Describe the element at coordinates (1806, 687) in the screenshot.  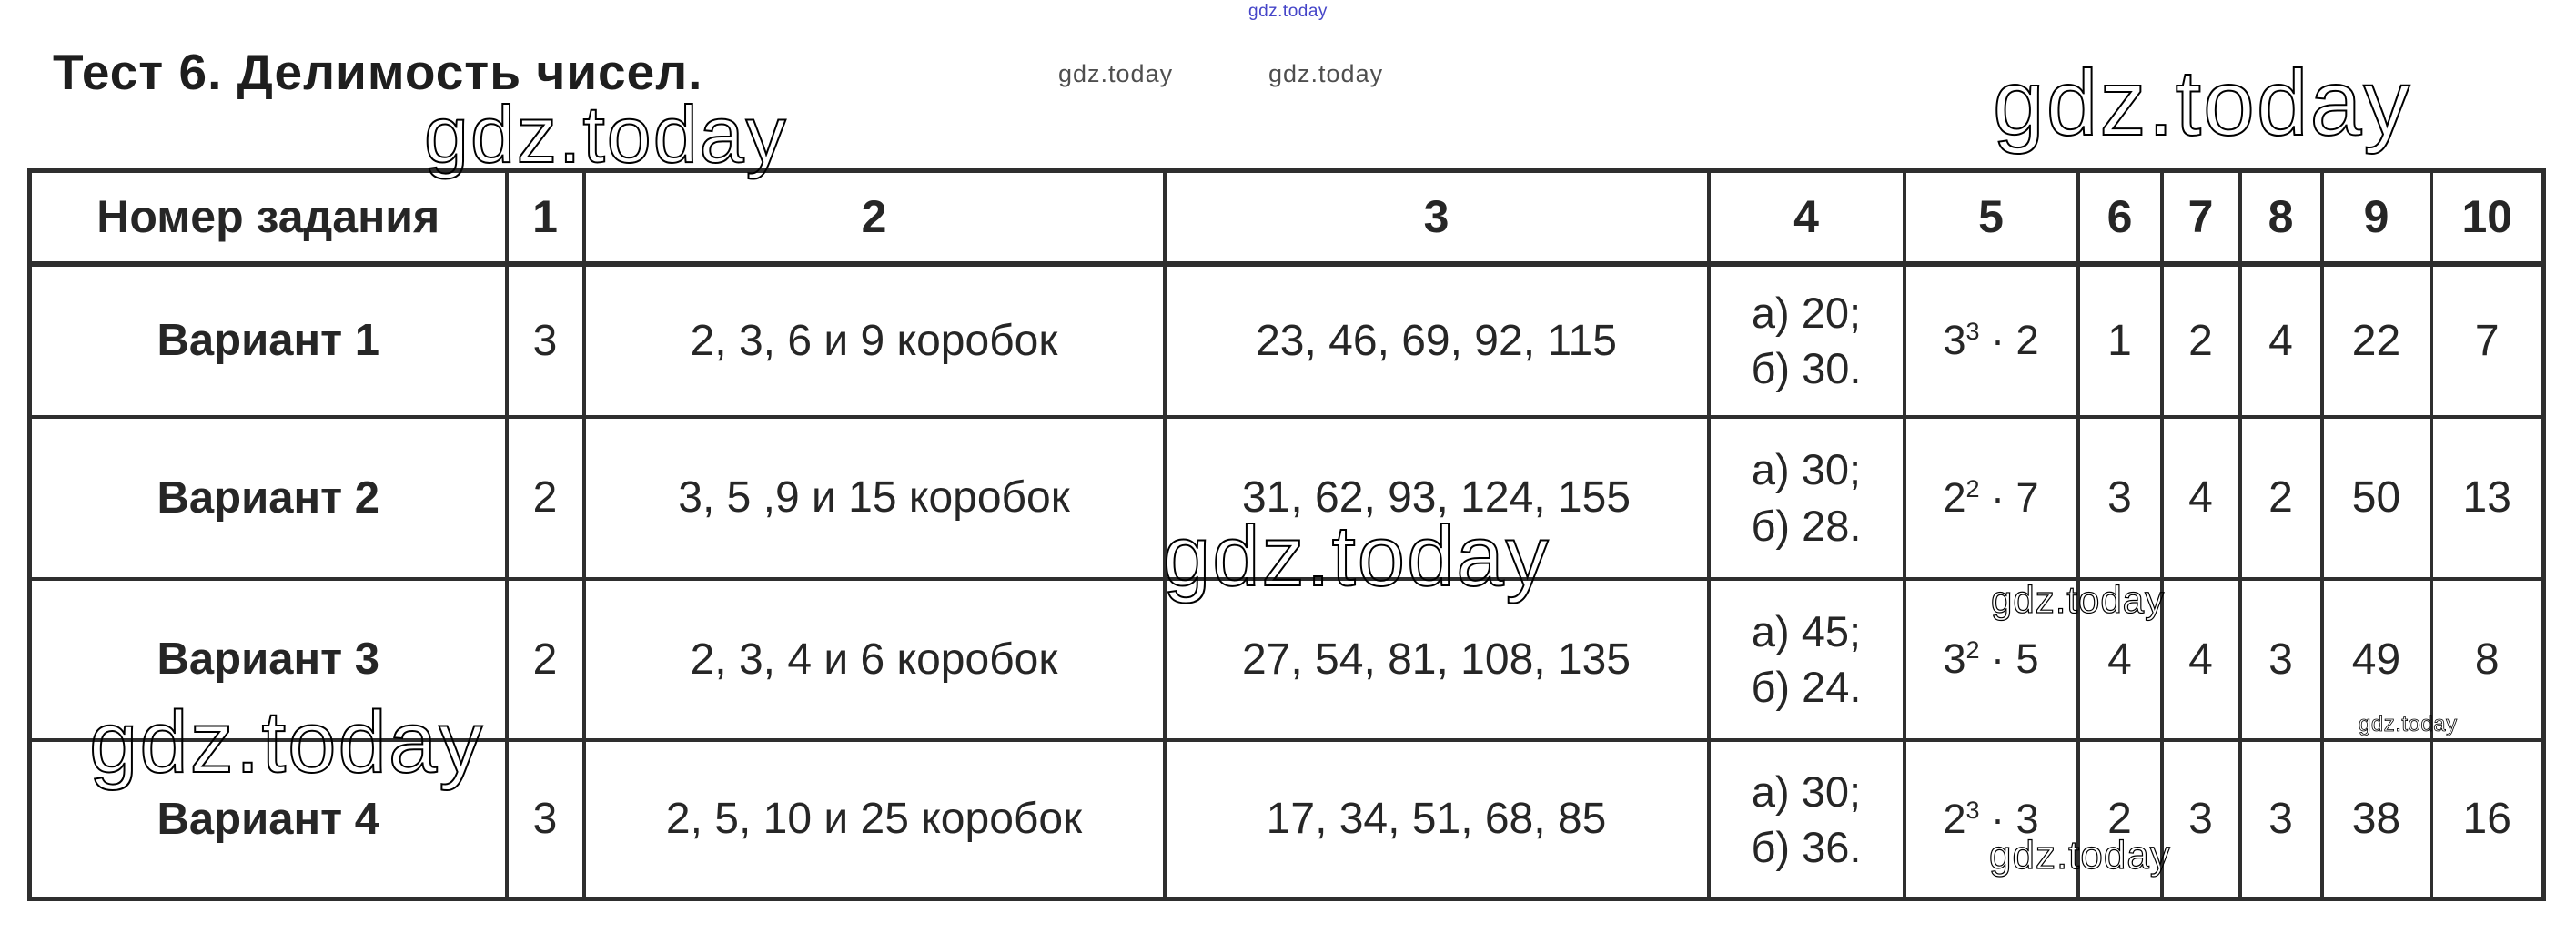
I see `answer-part-b: б) 24.` at that location.